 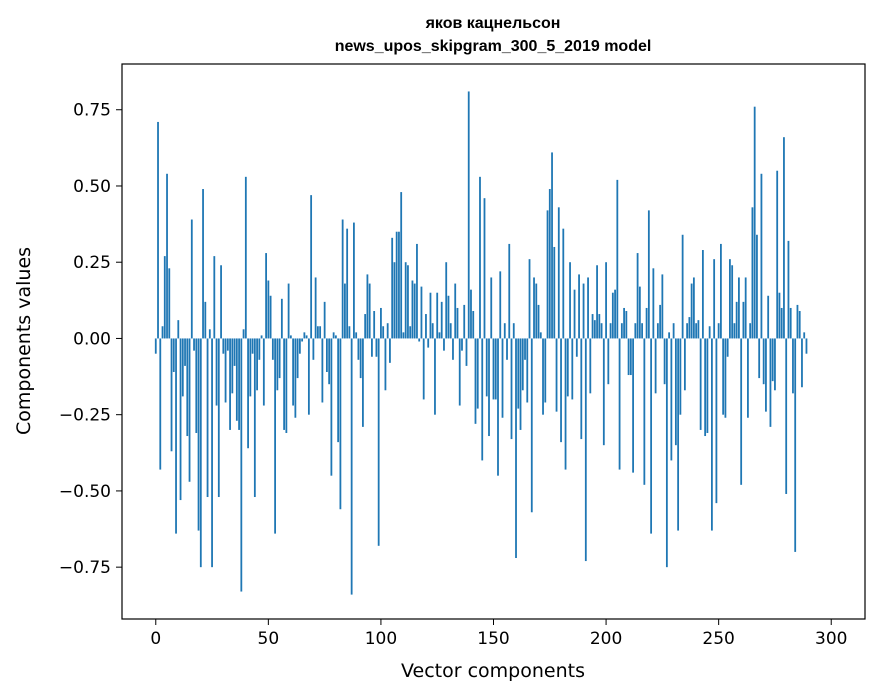 I want to click on y-tick-label: 0.75, so click(x=92, y=111).